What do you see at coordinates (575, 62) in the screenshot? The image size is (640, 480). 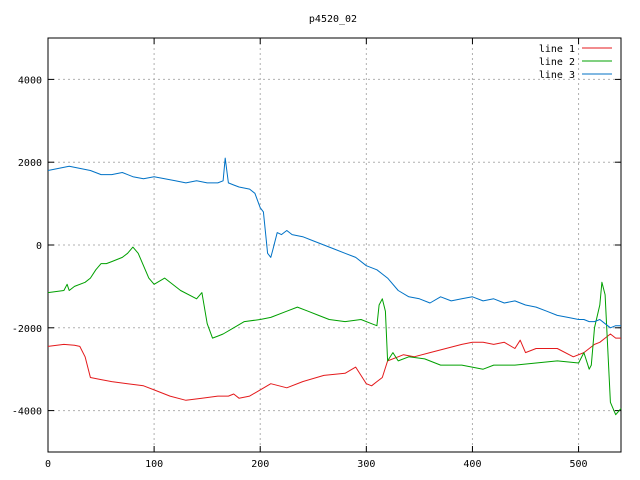 I see `legend: line 1 line 2 line 3` at bounding box center [575, 62].